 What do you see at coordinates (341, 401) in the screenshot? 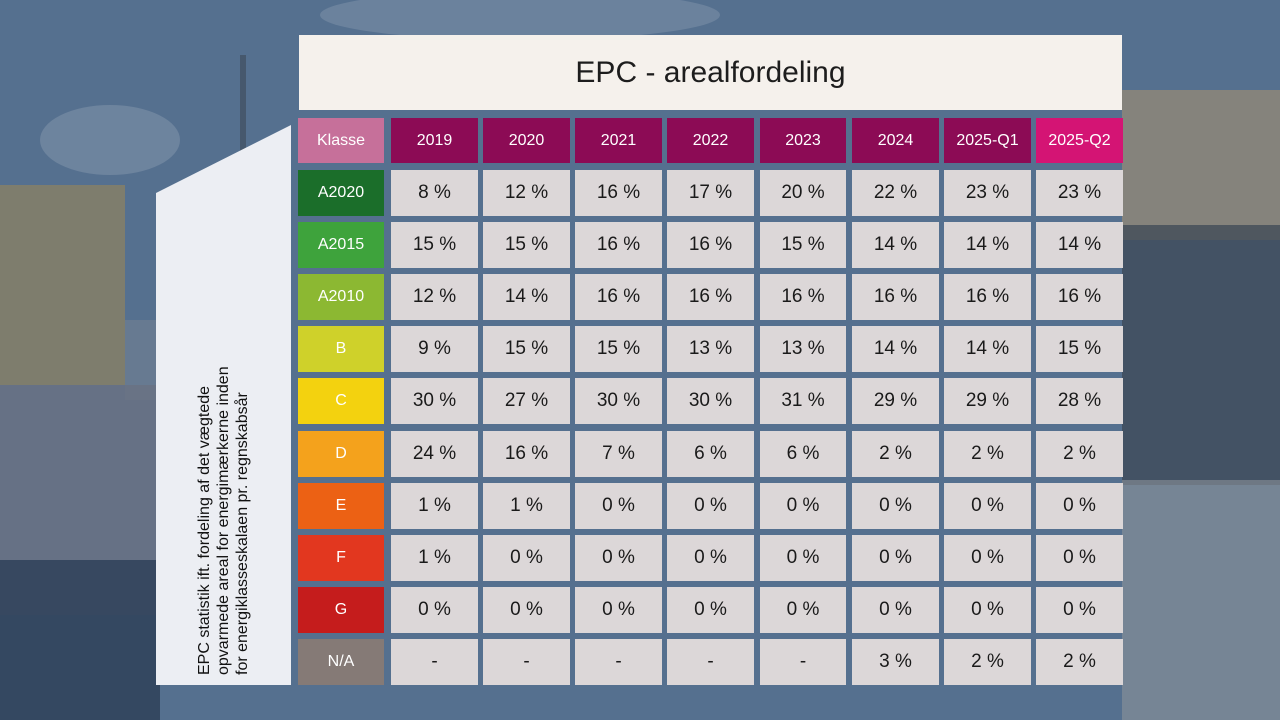
I see `energy-class-label: C` at bounding box center [341, 401].